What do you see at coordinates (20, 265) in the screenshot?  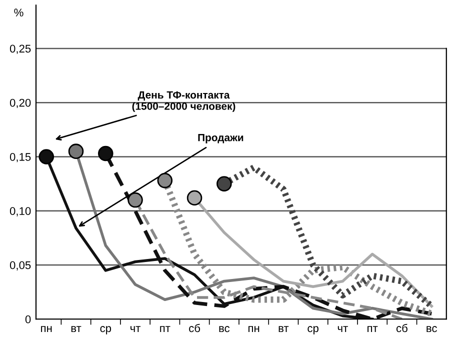 I see `y-tick-label: 0,05` at bounding box center [20, 265].